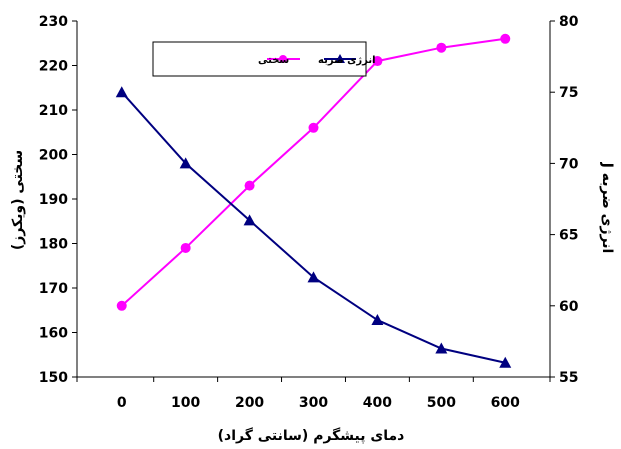 The width and height of the screenshot is (621, 449). I want to click on x-tick-label: 200, so click(249, 403).